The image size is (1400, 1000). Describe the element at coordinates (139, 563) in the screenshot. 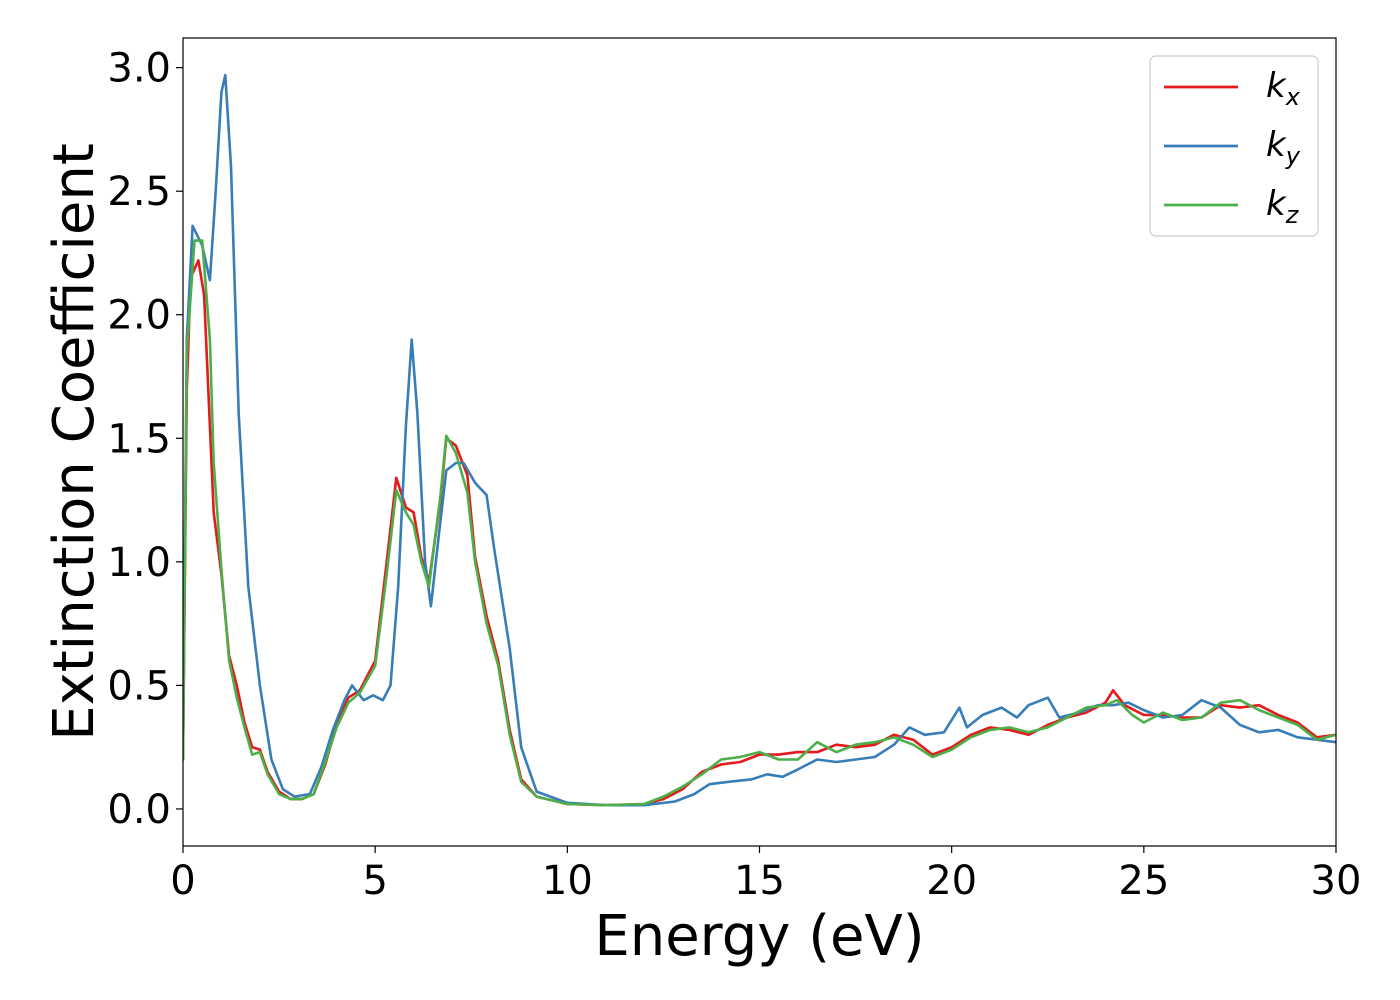

I see `y-tick-label: 1.0` at that location.